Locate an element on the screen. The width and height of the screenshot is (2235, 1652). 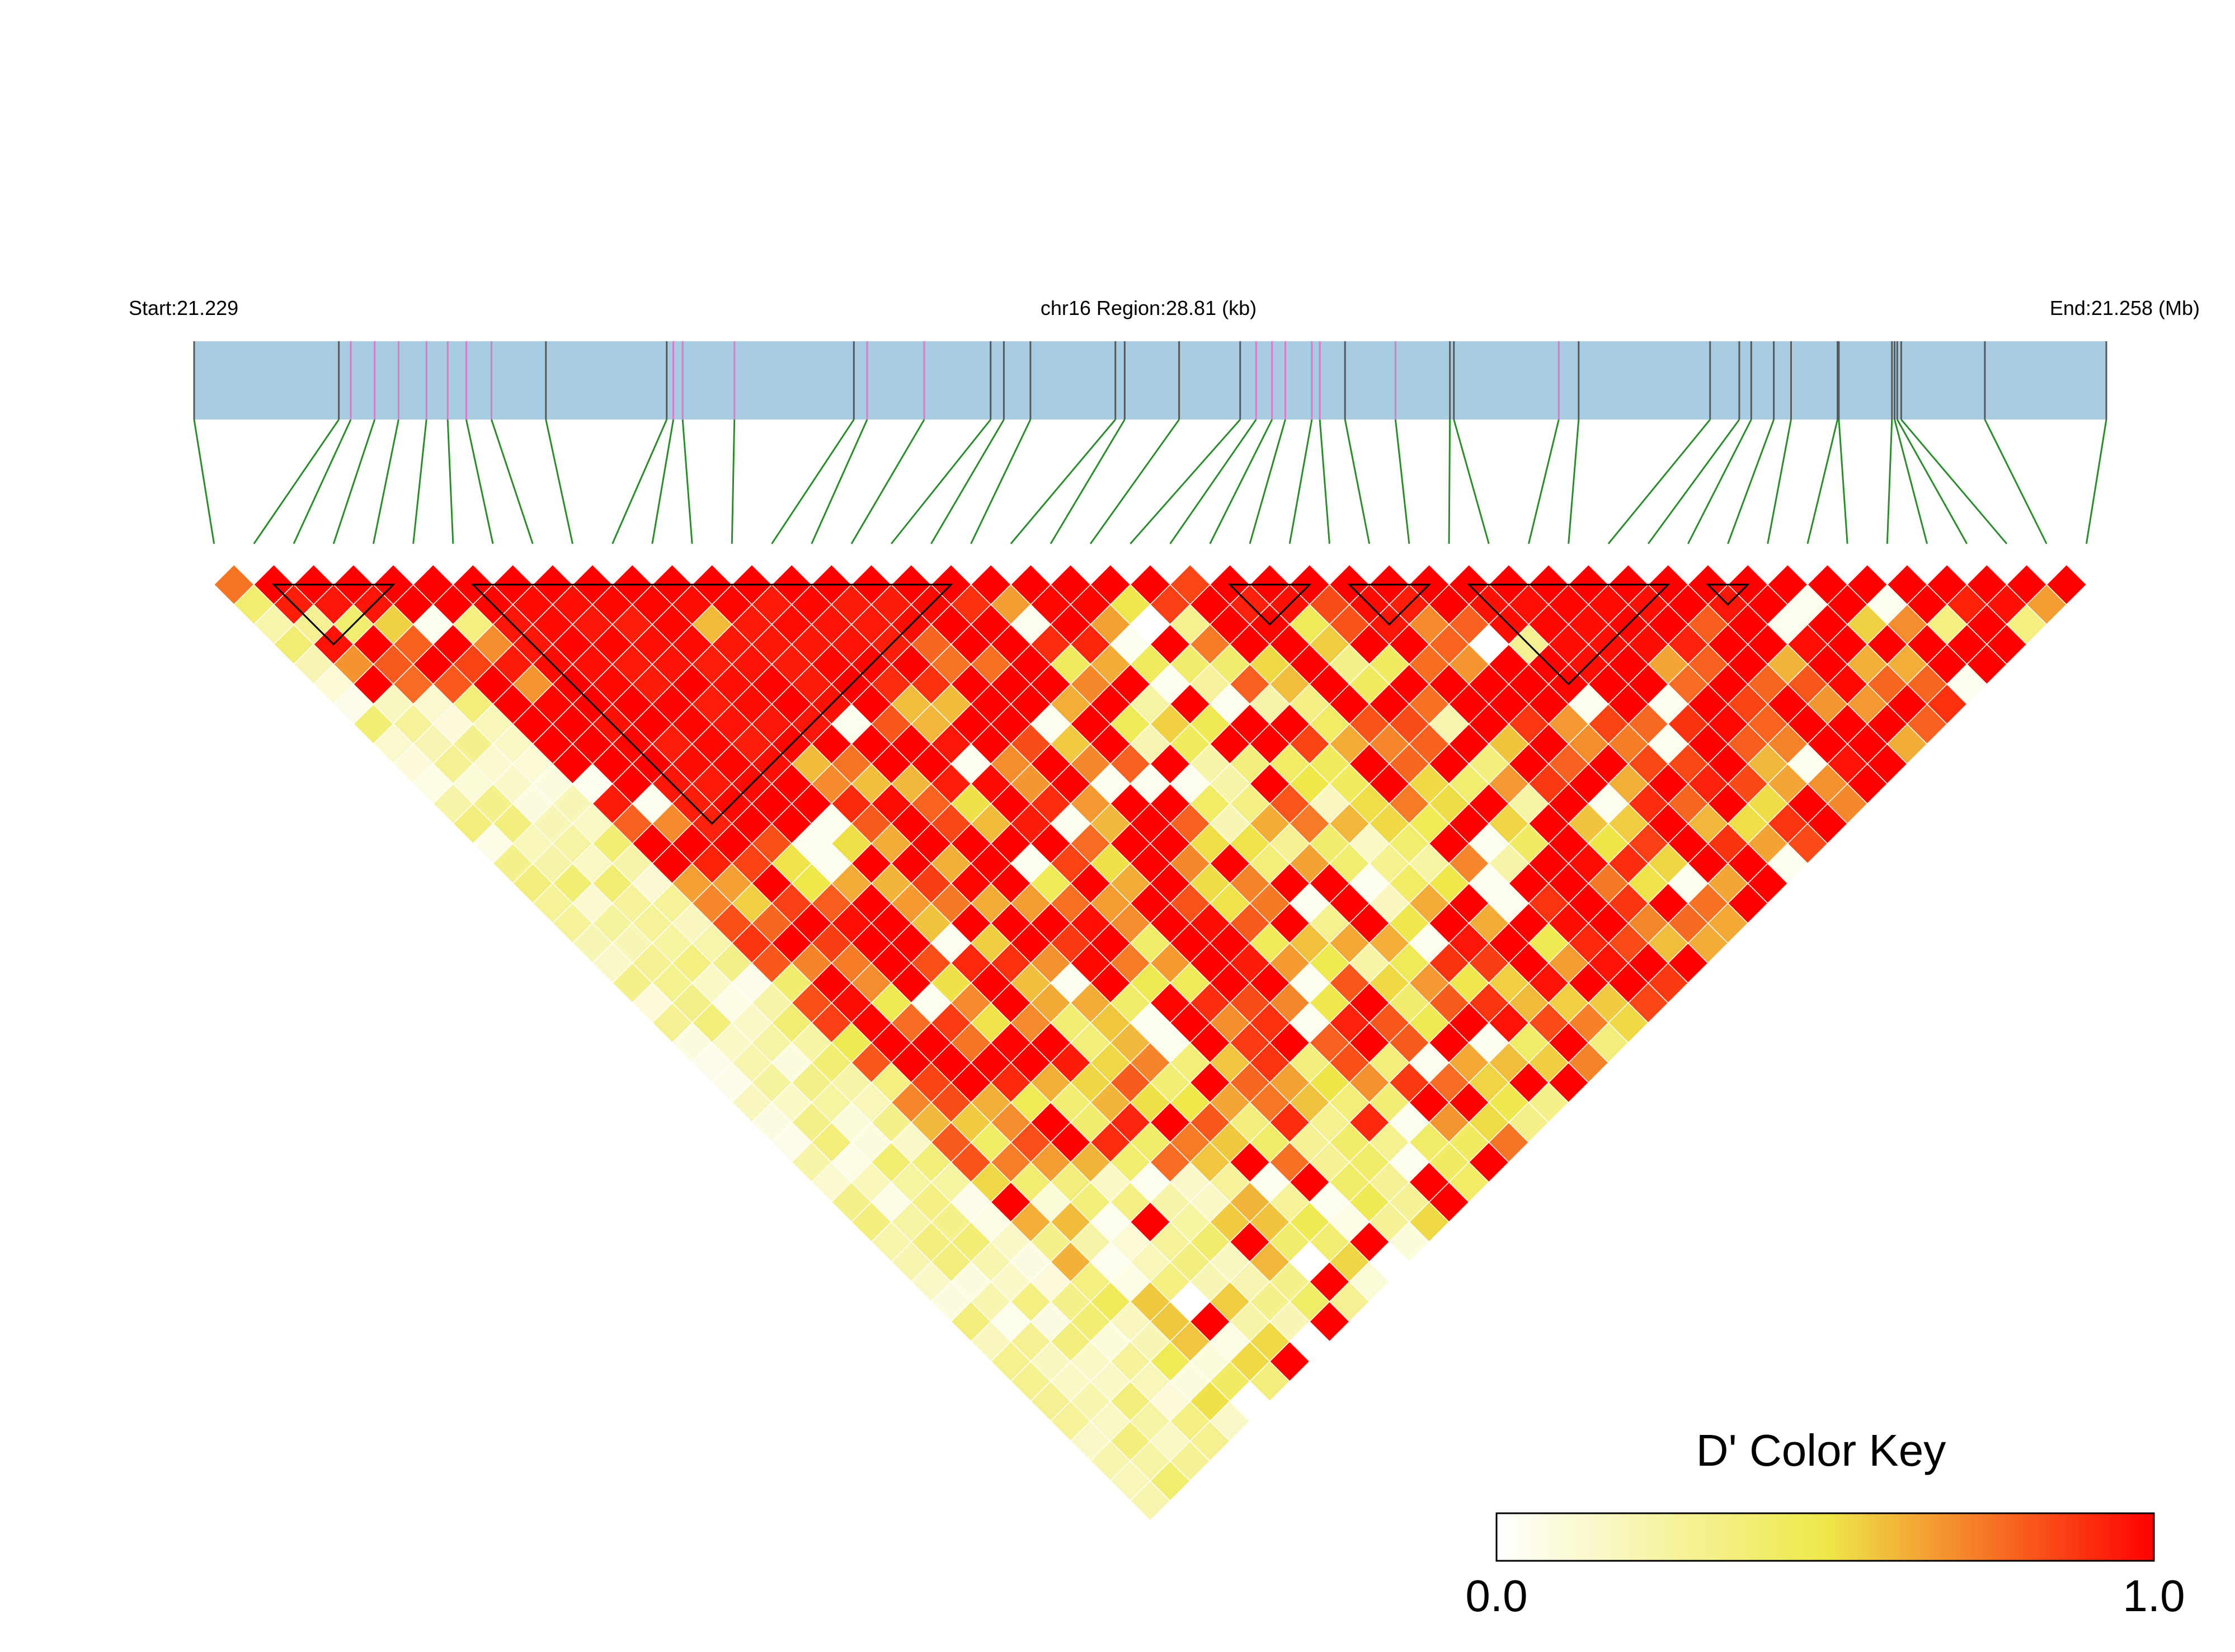
haplotype-block-outlines is located at coordinates (1010, 704).